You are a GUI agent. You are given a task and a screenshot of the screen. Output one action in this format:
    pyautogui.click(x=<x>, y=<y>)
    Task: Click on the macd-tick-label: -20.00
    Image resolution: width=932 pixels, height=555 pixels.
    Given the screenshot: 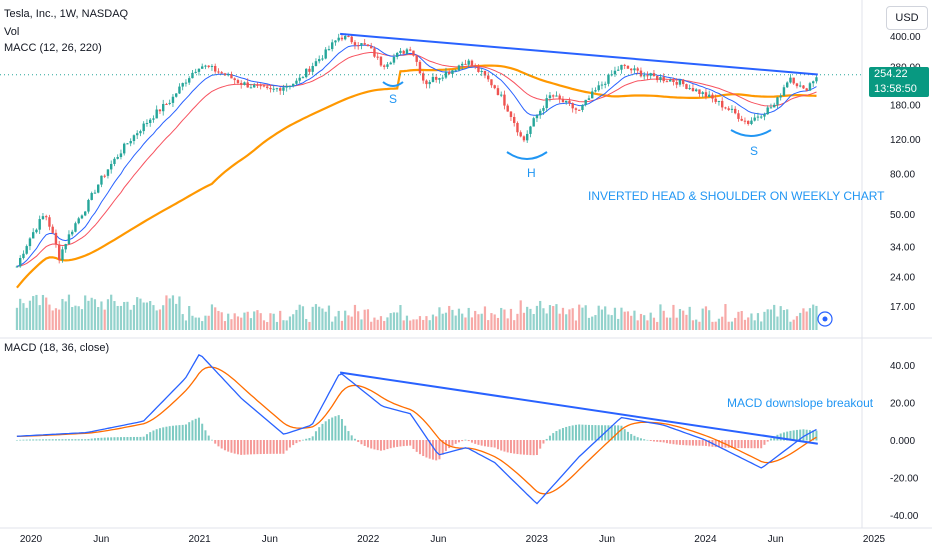 What is the action you would take?
    pyautogui.click(x=904, y=479)
    